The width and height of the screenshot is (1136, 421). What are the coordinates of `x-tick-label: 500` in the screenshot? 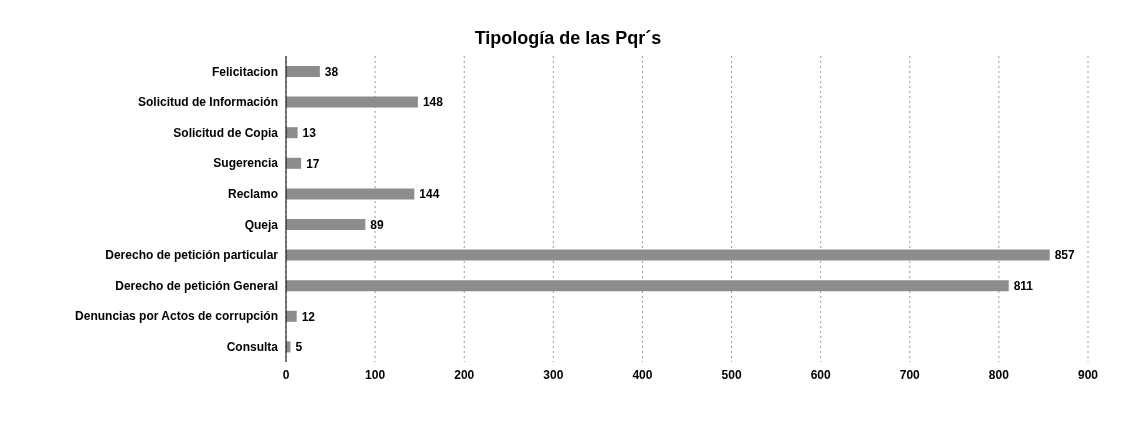 It's located at (731, 374).